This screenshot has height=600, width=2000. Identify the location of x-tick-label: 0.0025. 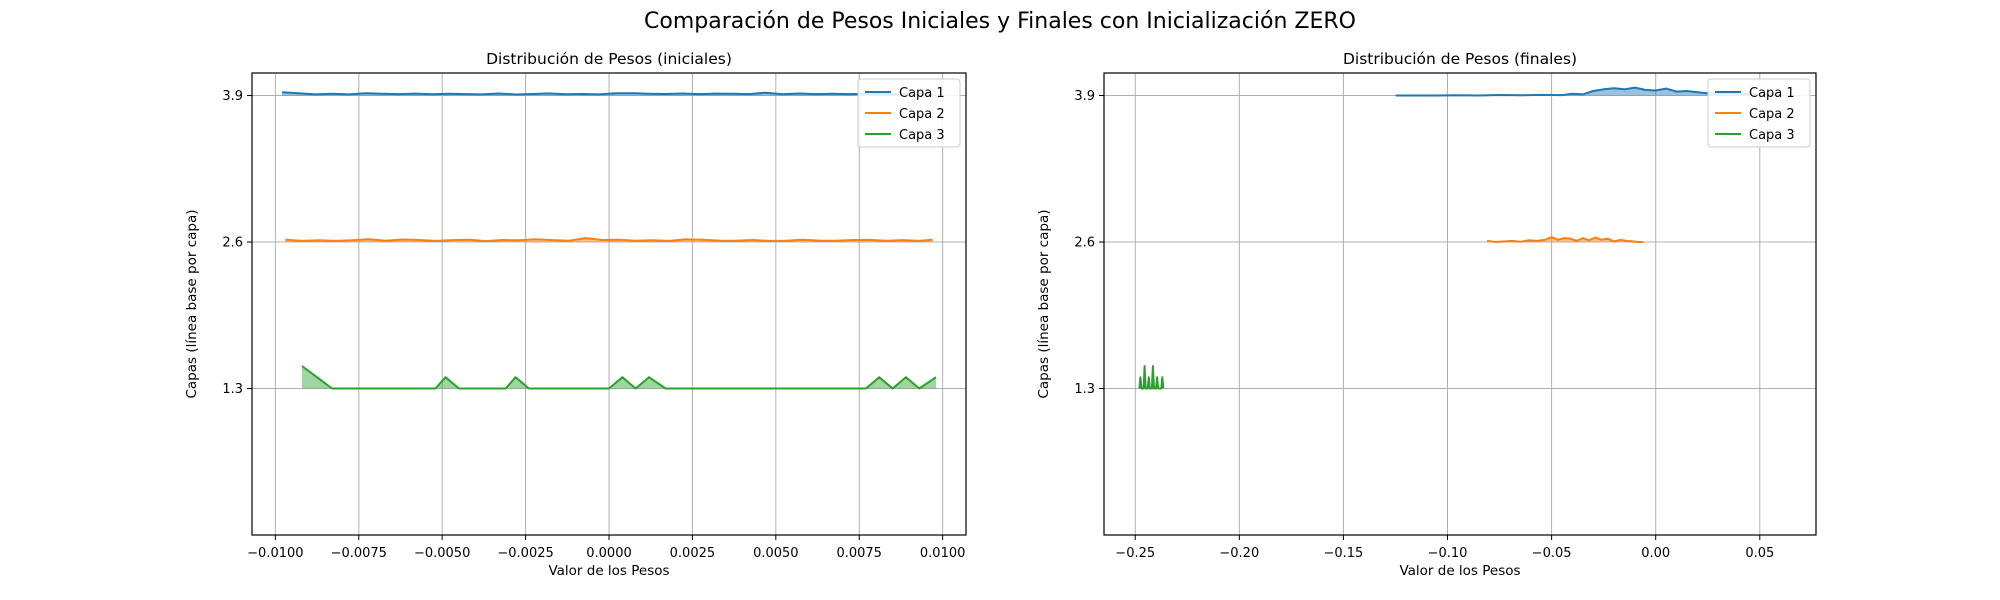
(693, 553).